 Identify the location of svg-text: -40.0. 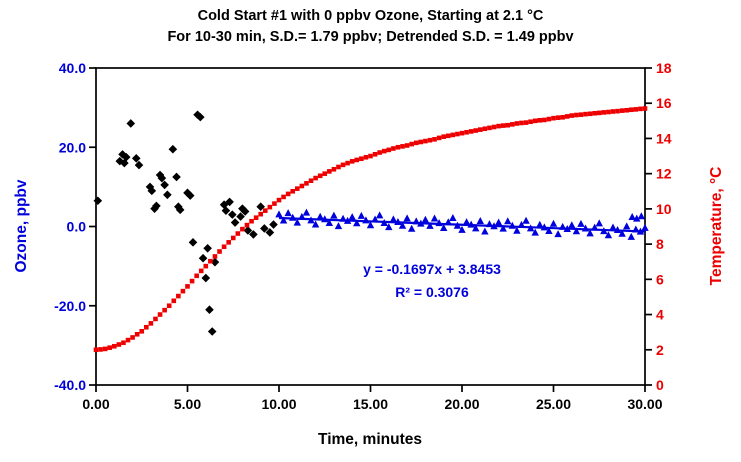
(70, 385).